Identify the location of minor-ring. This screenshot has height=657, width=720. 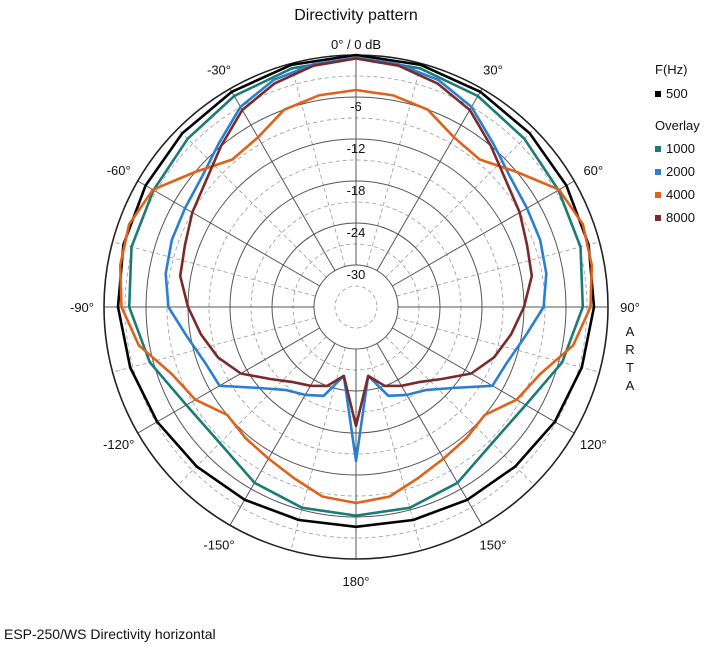
(356, 307).